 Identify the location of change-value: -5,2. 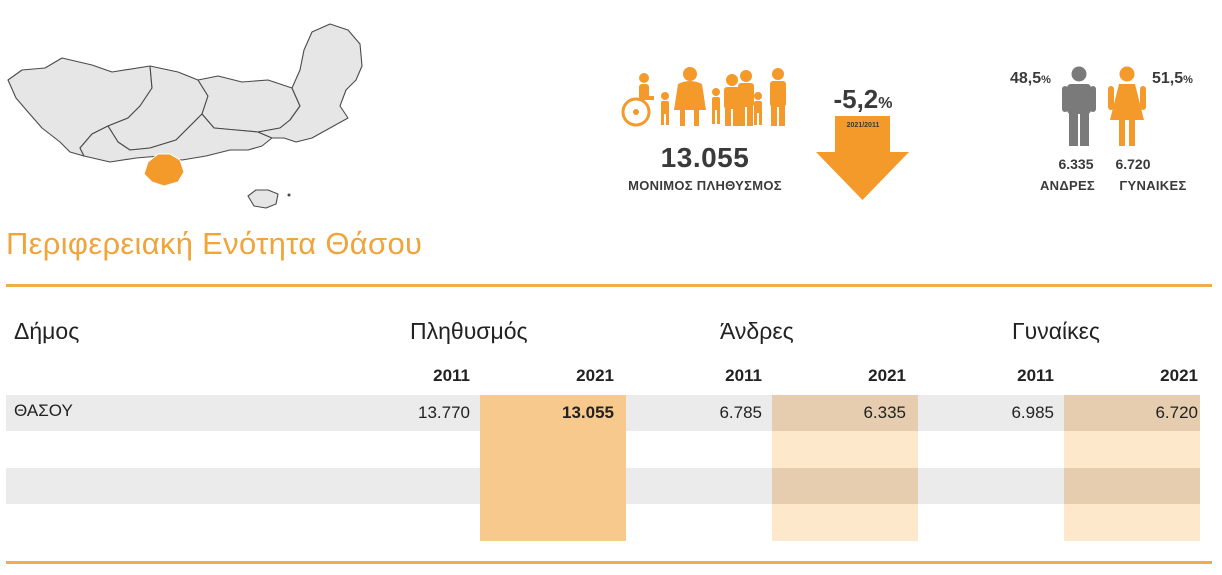
(856, 99).